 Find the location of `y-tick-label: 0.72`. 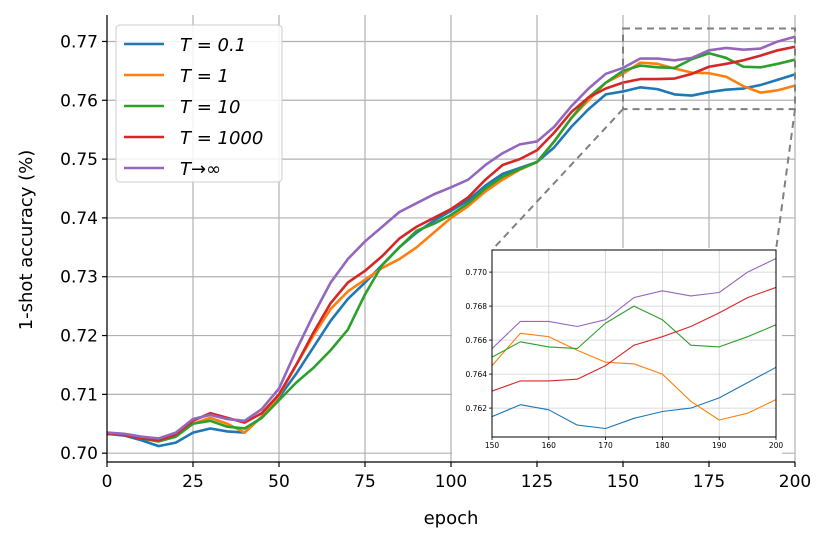

y-tick-label: 0.72 is located at coordinates (79, 337).